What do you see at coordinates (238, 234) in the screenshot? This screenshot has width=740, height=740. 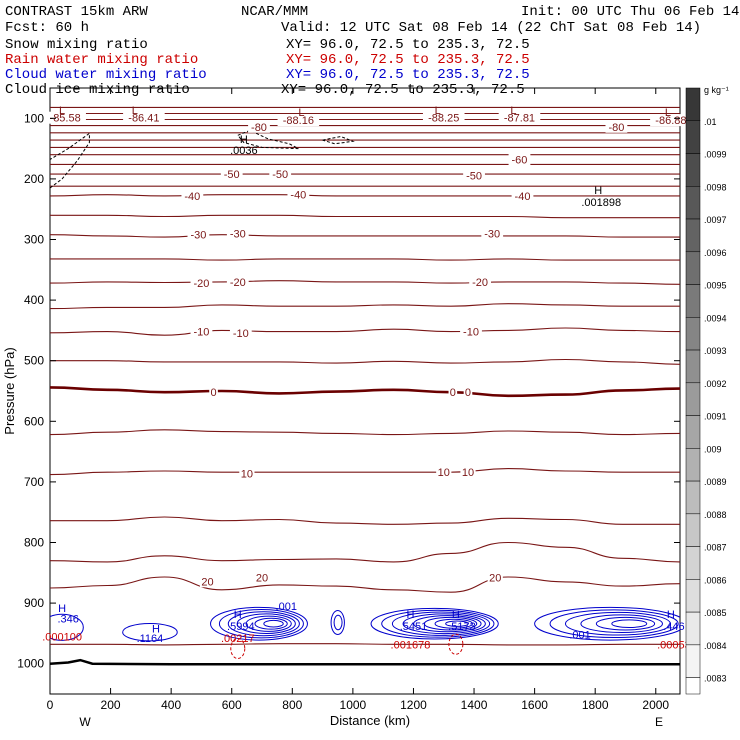 I see `contour-label-16: -30` at bounding box center [238, 234].